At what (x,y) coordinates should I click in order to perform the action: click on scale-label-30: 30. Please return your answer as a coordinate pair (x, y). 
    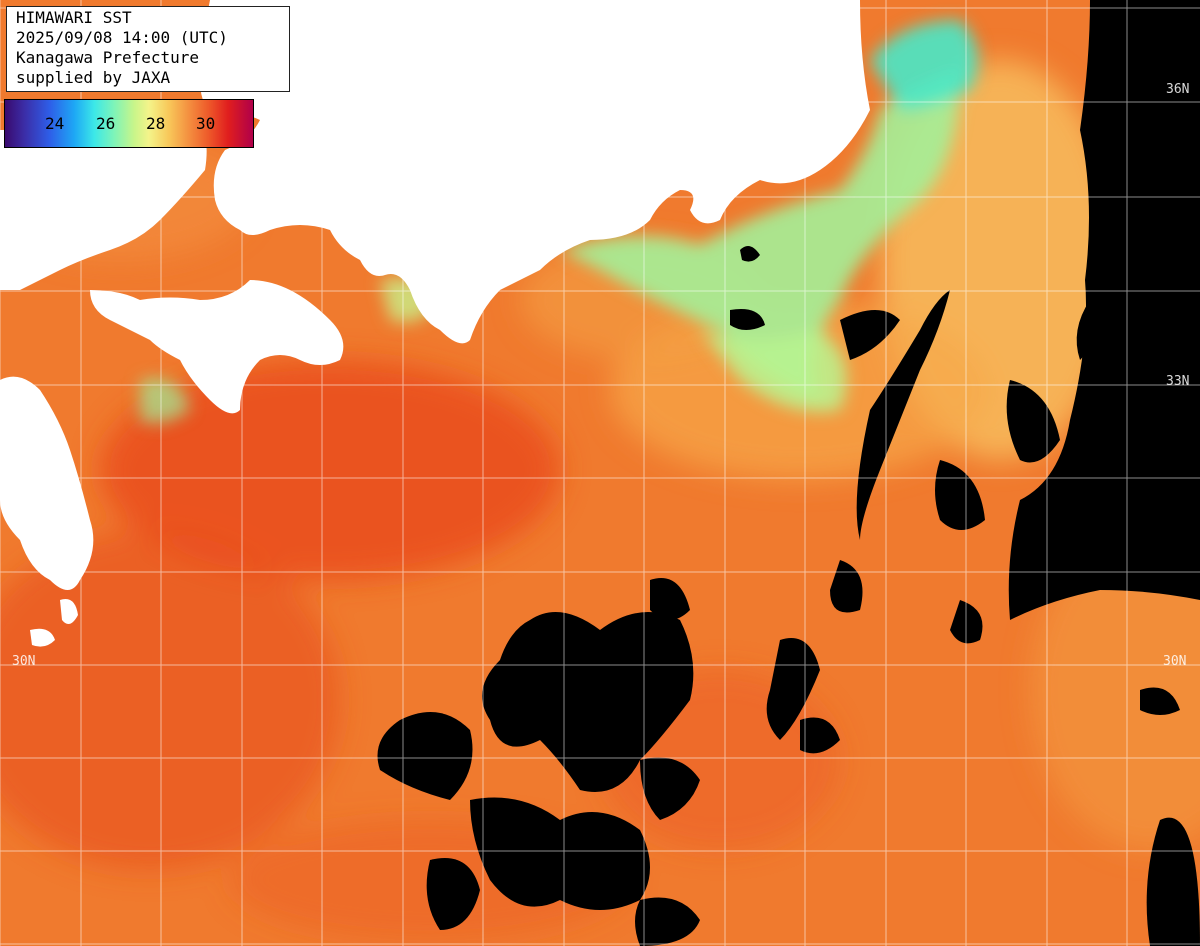
    Looking at the image, I should click on (206, 123).